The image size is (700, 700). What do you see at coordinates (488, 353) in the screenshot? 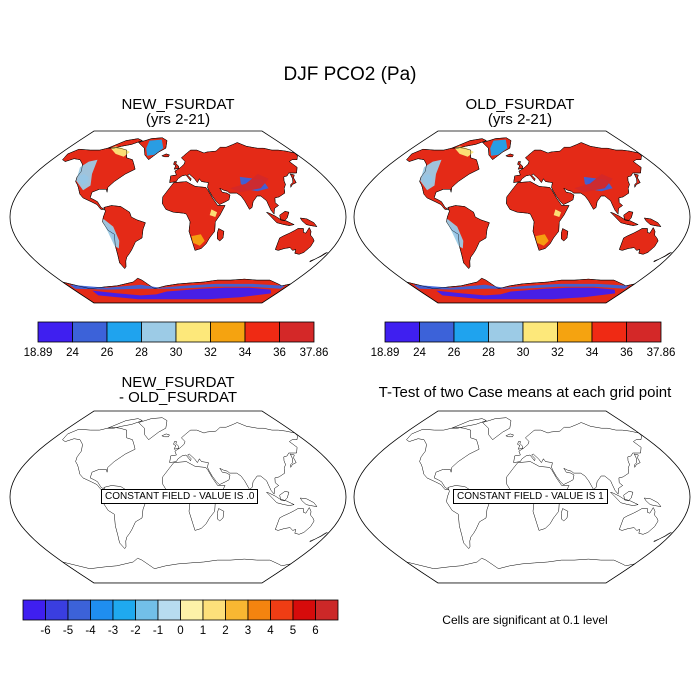
I see `colorbar-tick-label: 28` at bounding box center [488, 353].